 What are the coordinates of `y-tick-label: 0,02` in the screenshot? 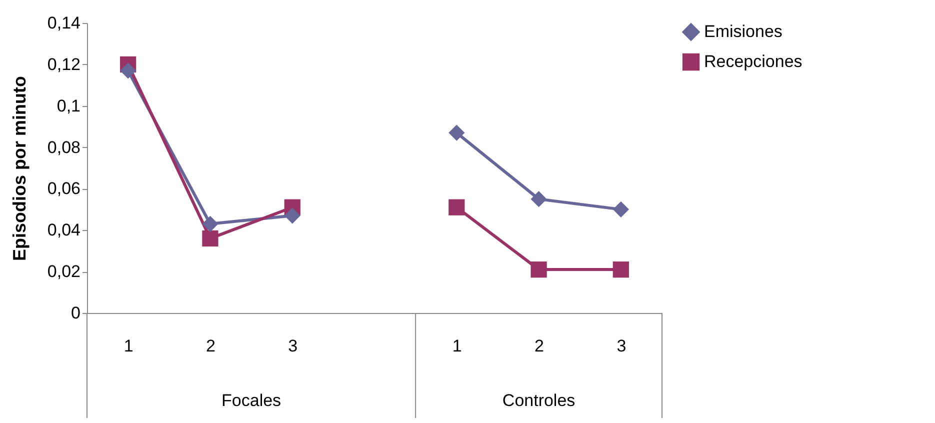 It's located at (63, 272).